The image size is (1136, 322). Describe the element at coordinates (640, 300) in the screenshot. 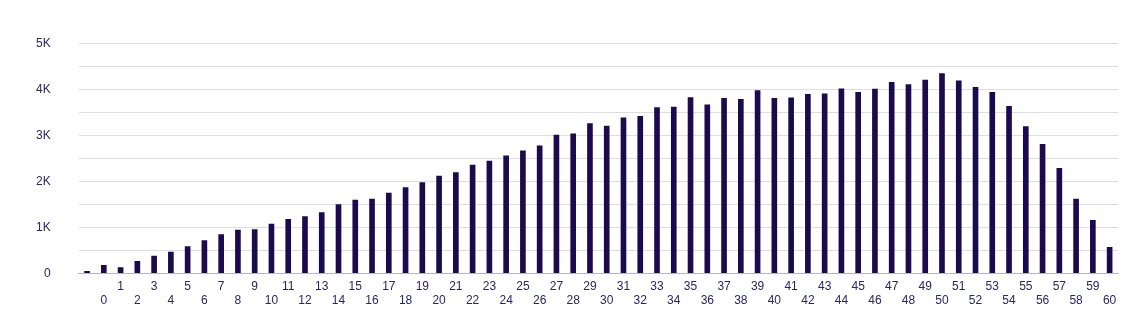

I see `x-tick-label: 32` at that location.